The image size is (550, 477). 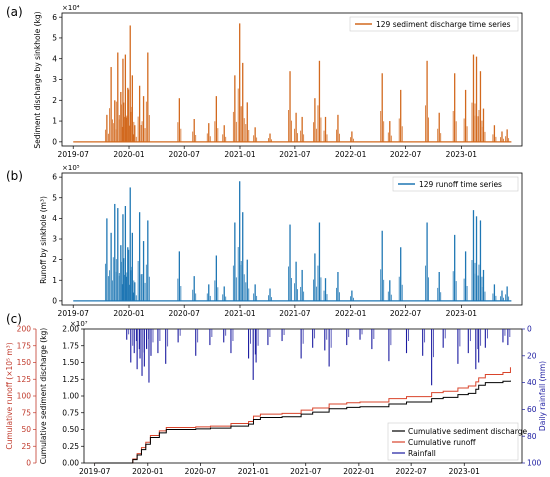 I want to click on panel-c-legend-label-rainfall: Rainfall, so click(x=422, y=453).